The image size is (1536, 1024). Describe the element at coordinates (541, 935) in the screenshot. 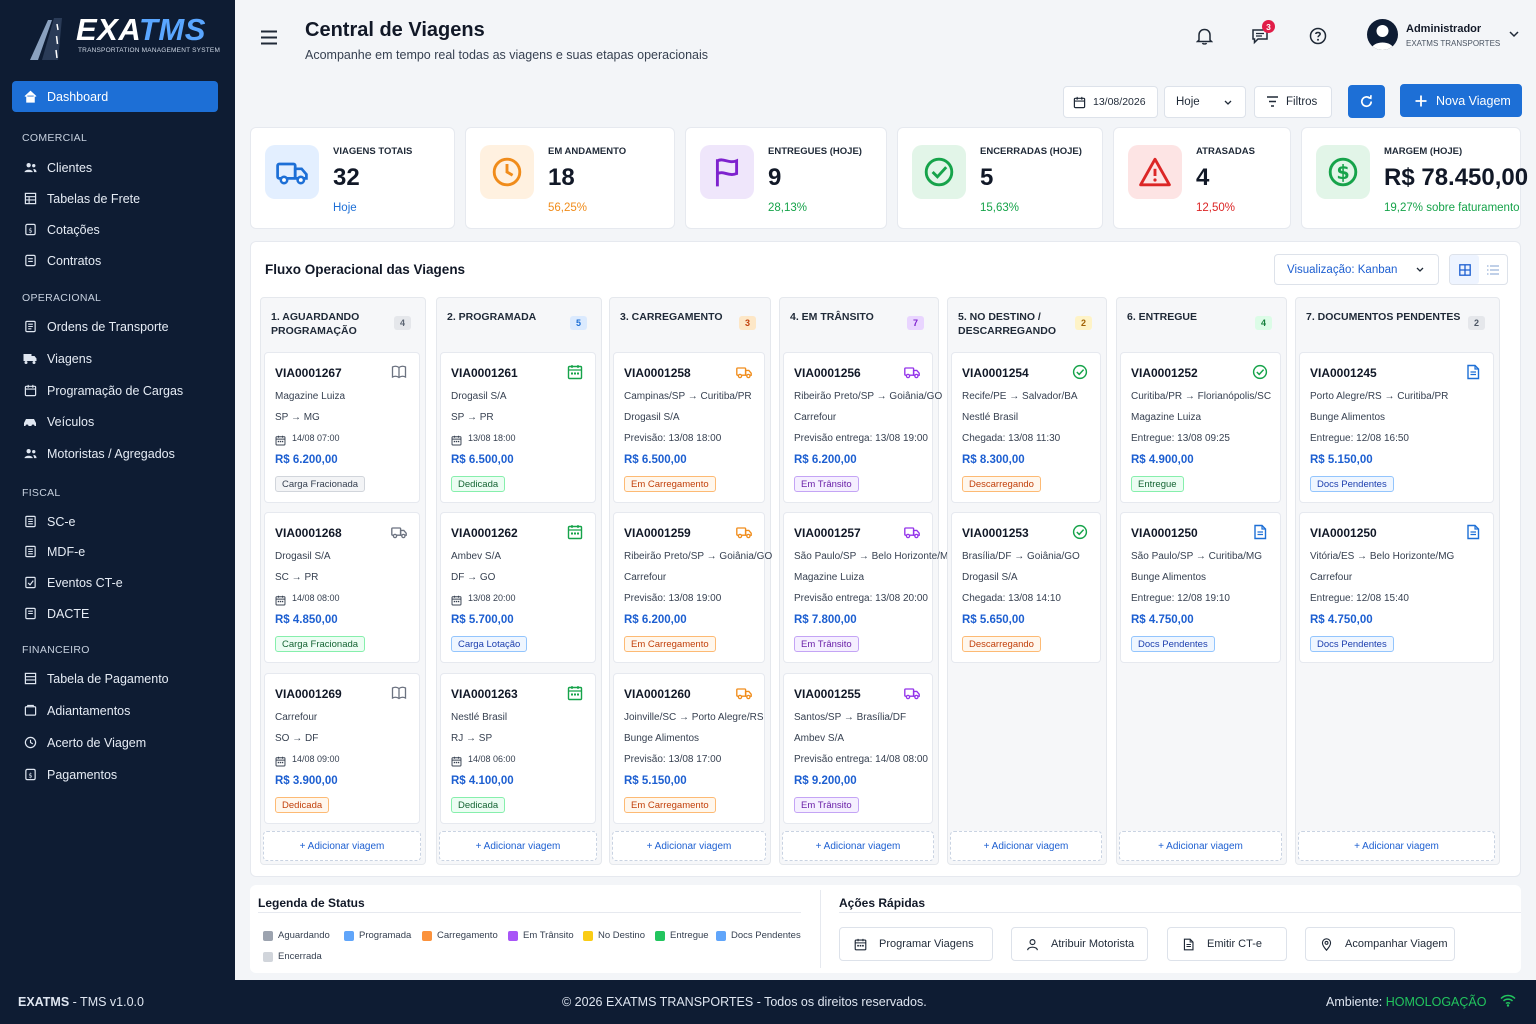

I see `legend-item: Em Trânsito` at that location.